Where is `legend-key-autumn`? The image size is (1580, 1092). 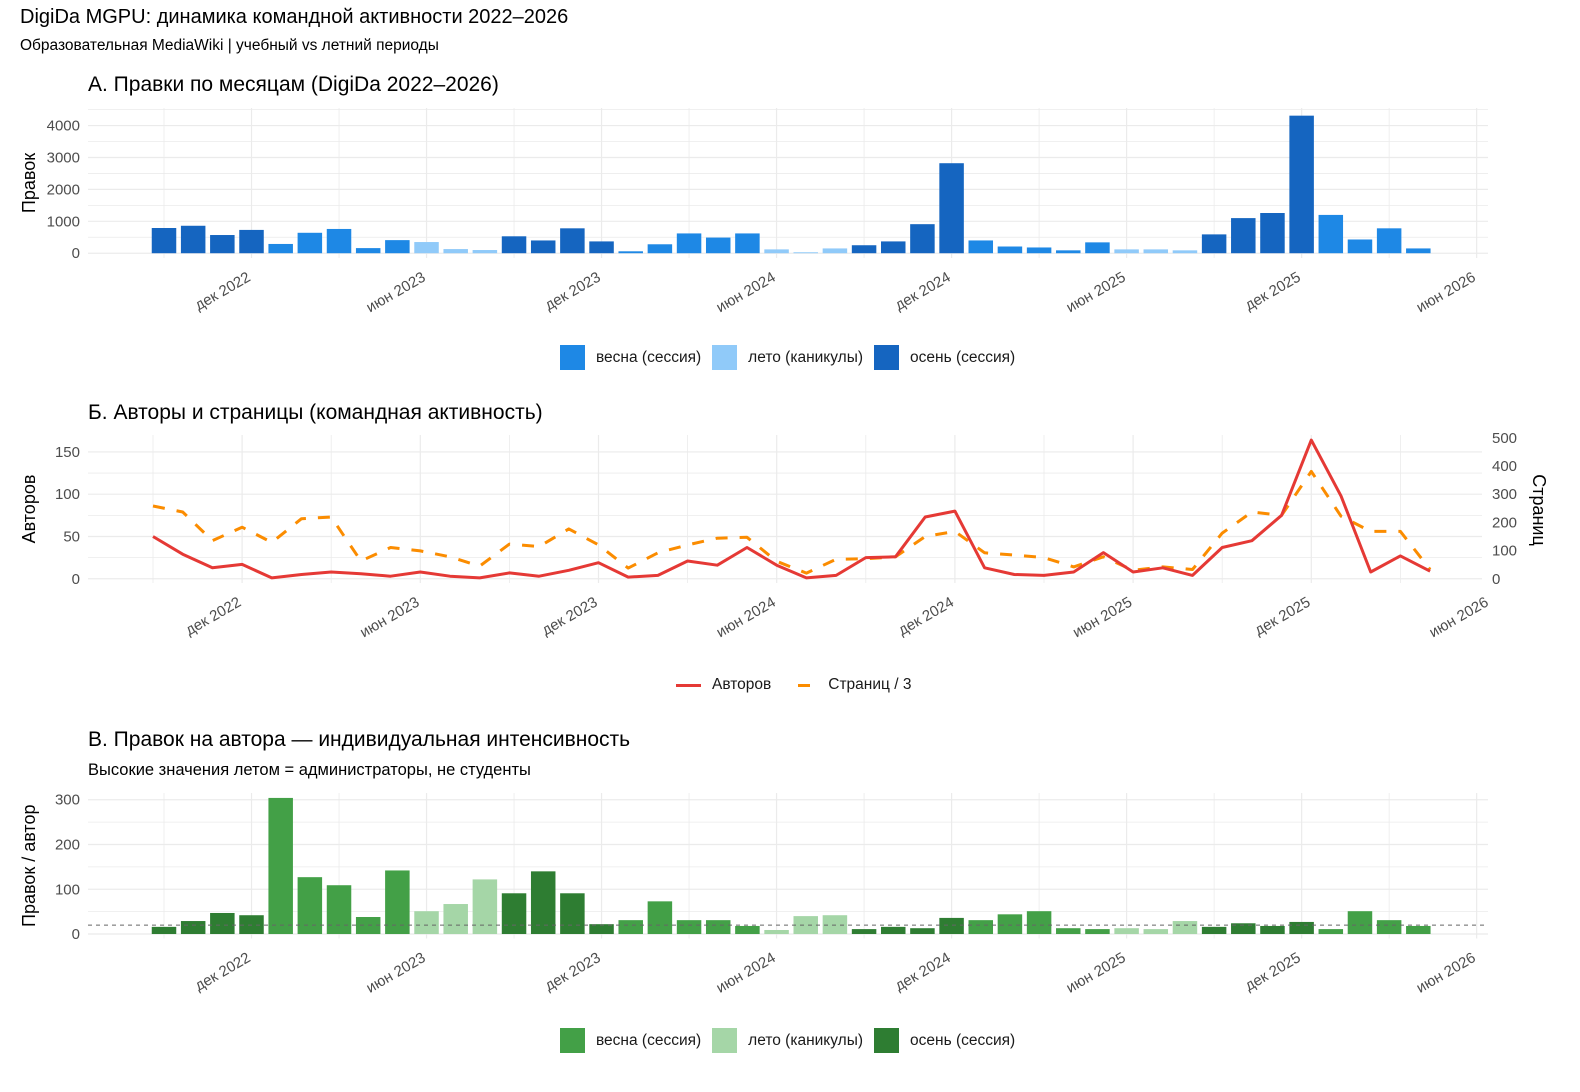 legend-key-autumn is located at coordinates (887, 1040).